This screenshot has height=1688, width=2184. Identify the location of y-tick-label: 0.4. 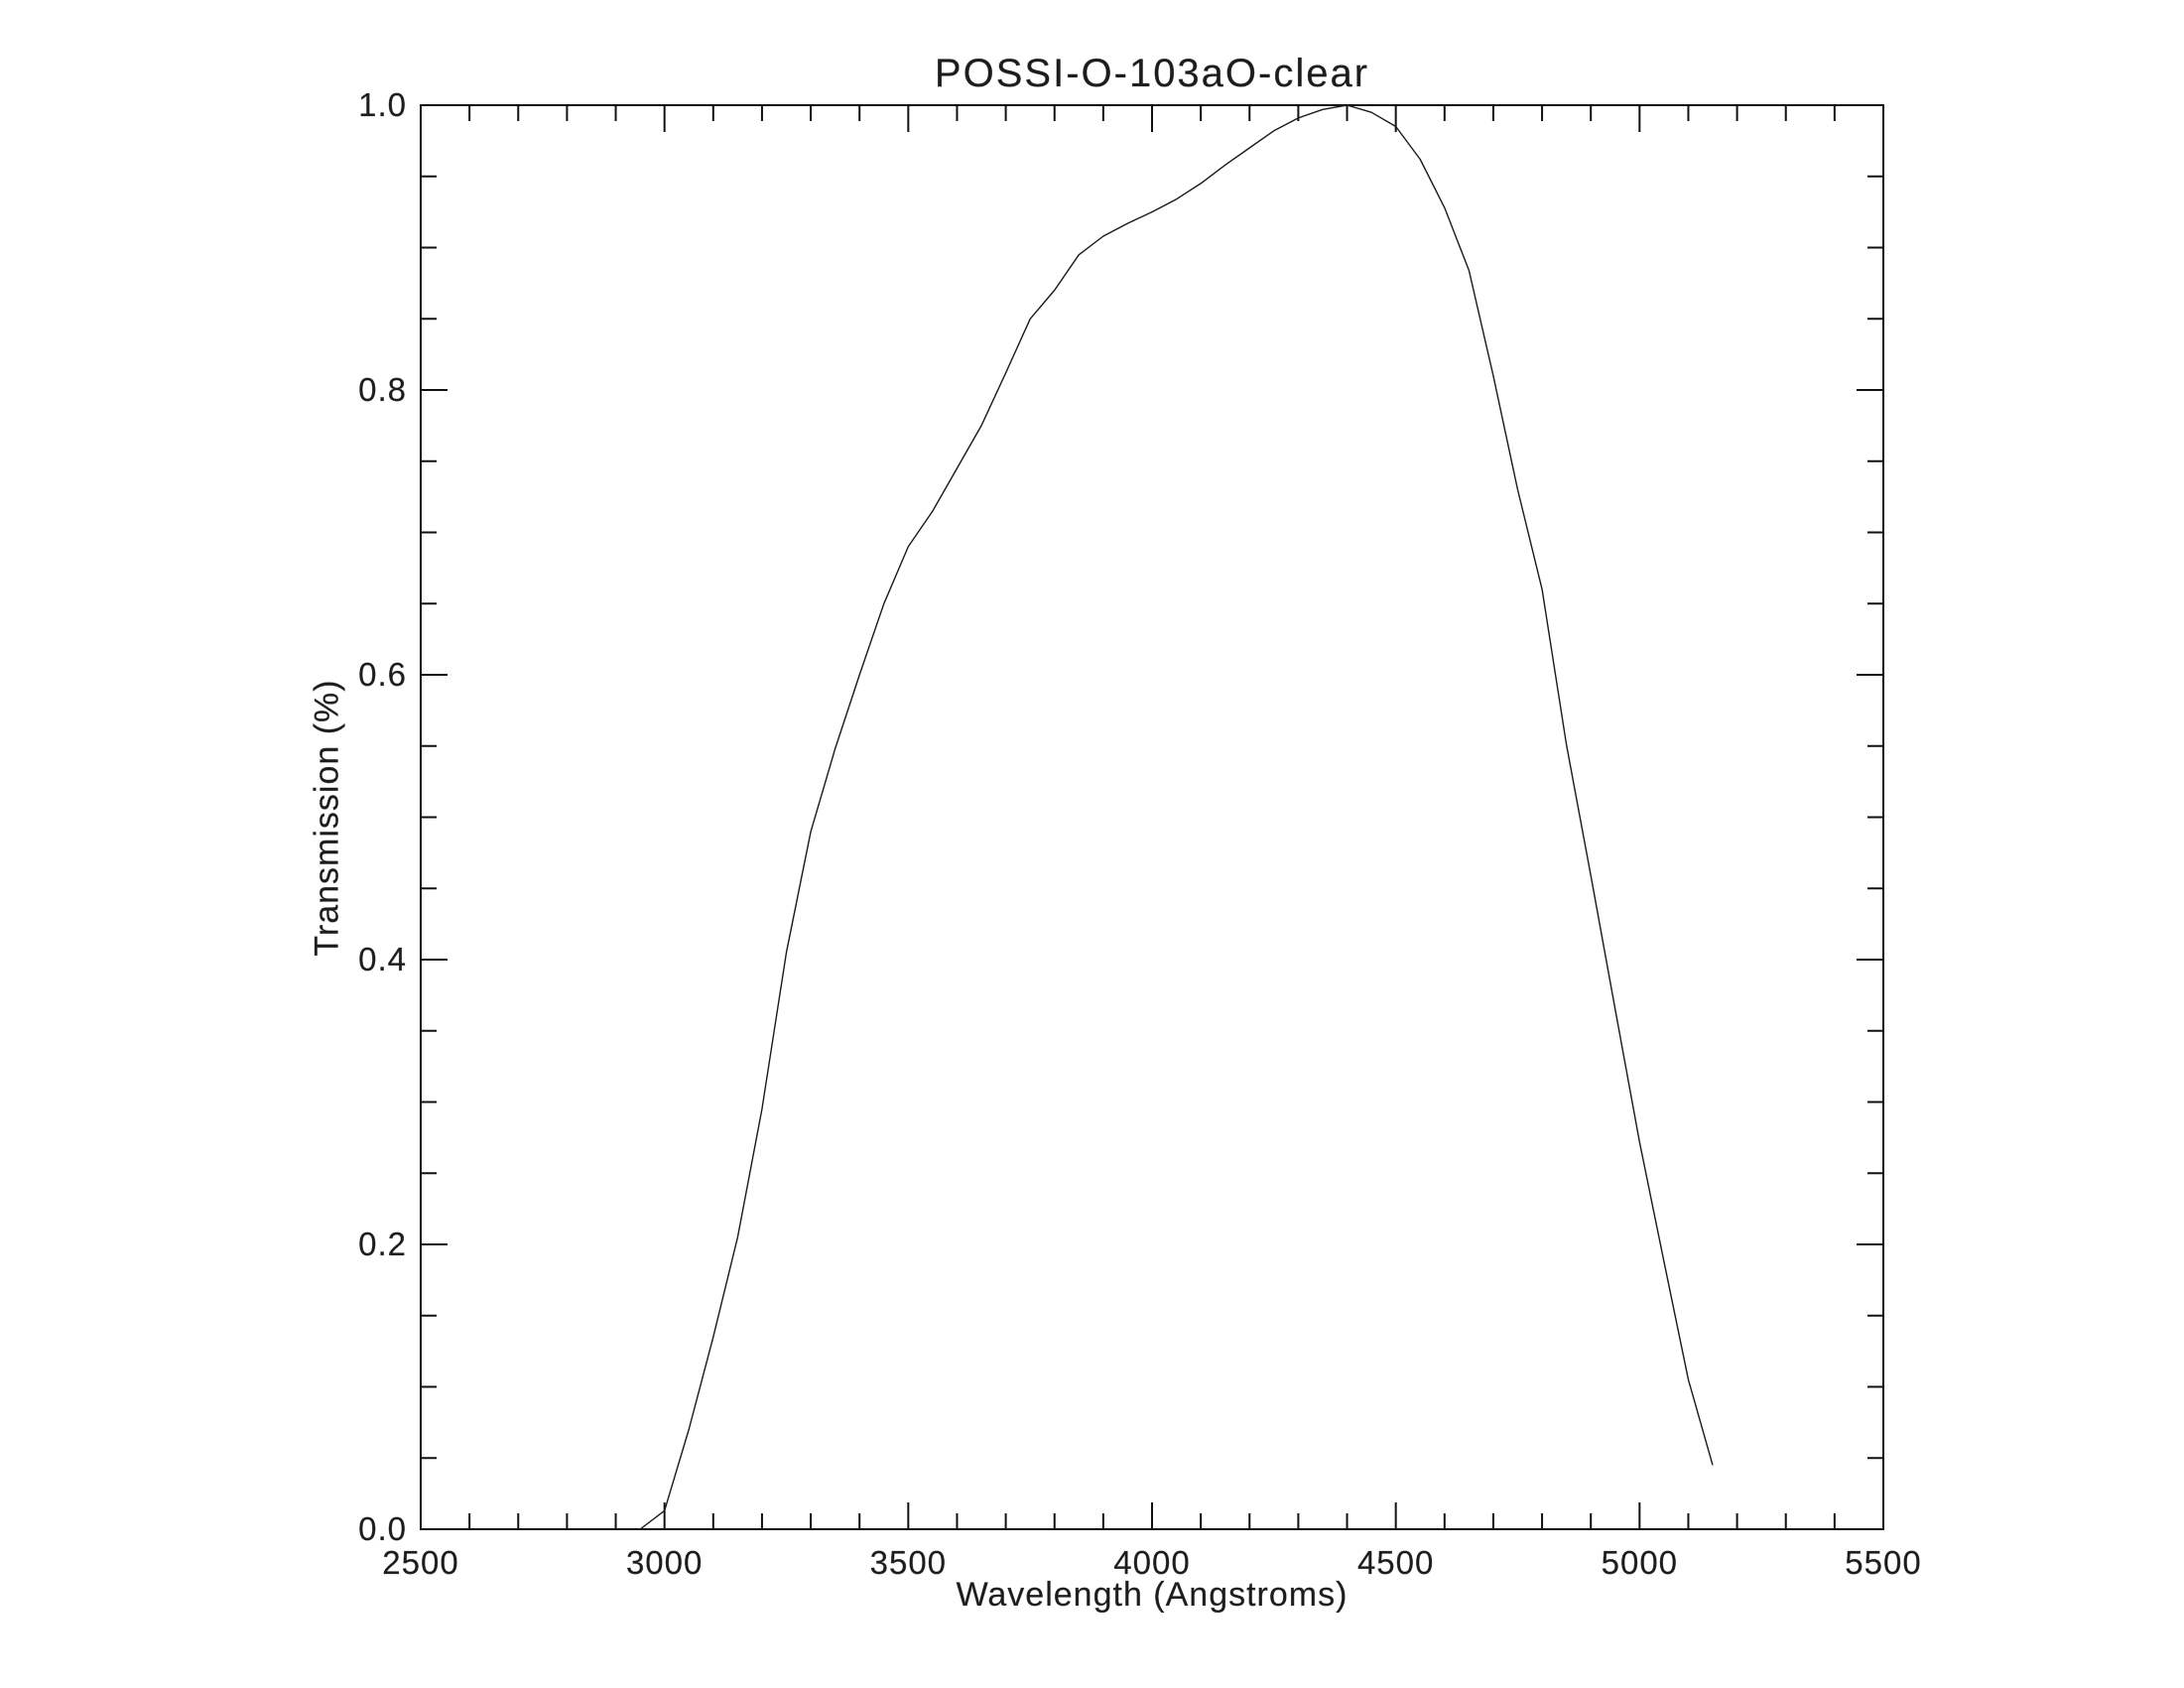
(382, 959).